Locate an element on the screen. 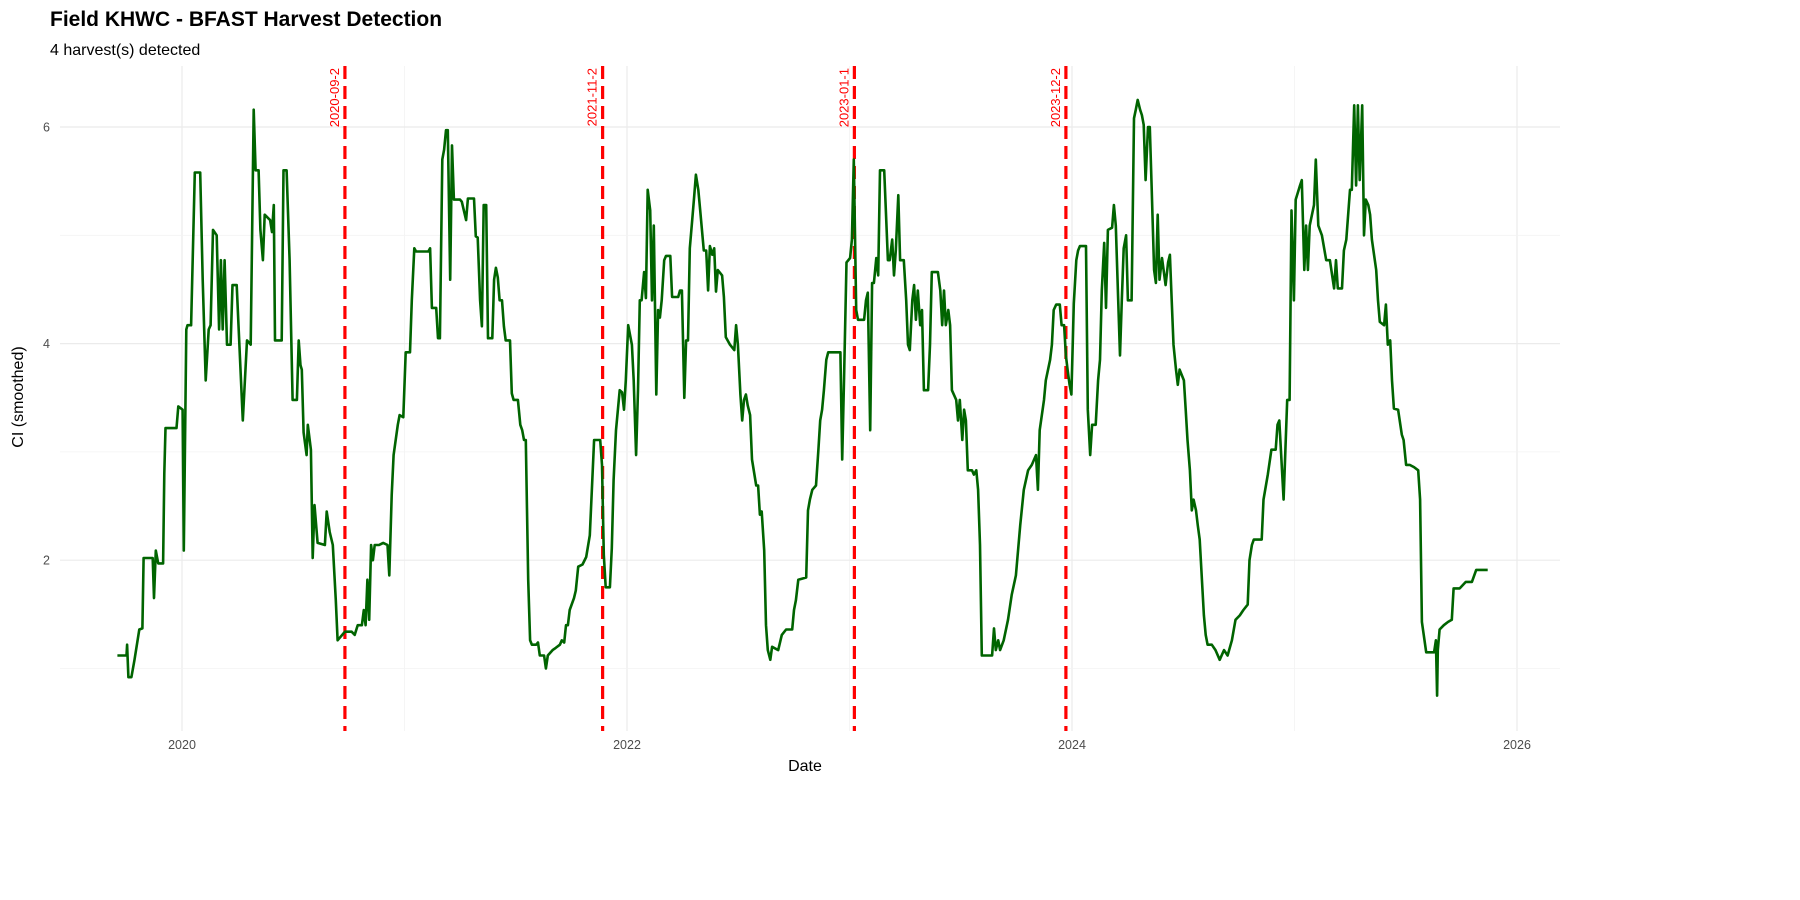 Image resolution: width=1800 pixels, height=900 pixels. harvest-label: 2021-11-2 is located at coordinates (592, 97).